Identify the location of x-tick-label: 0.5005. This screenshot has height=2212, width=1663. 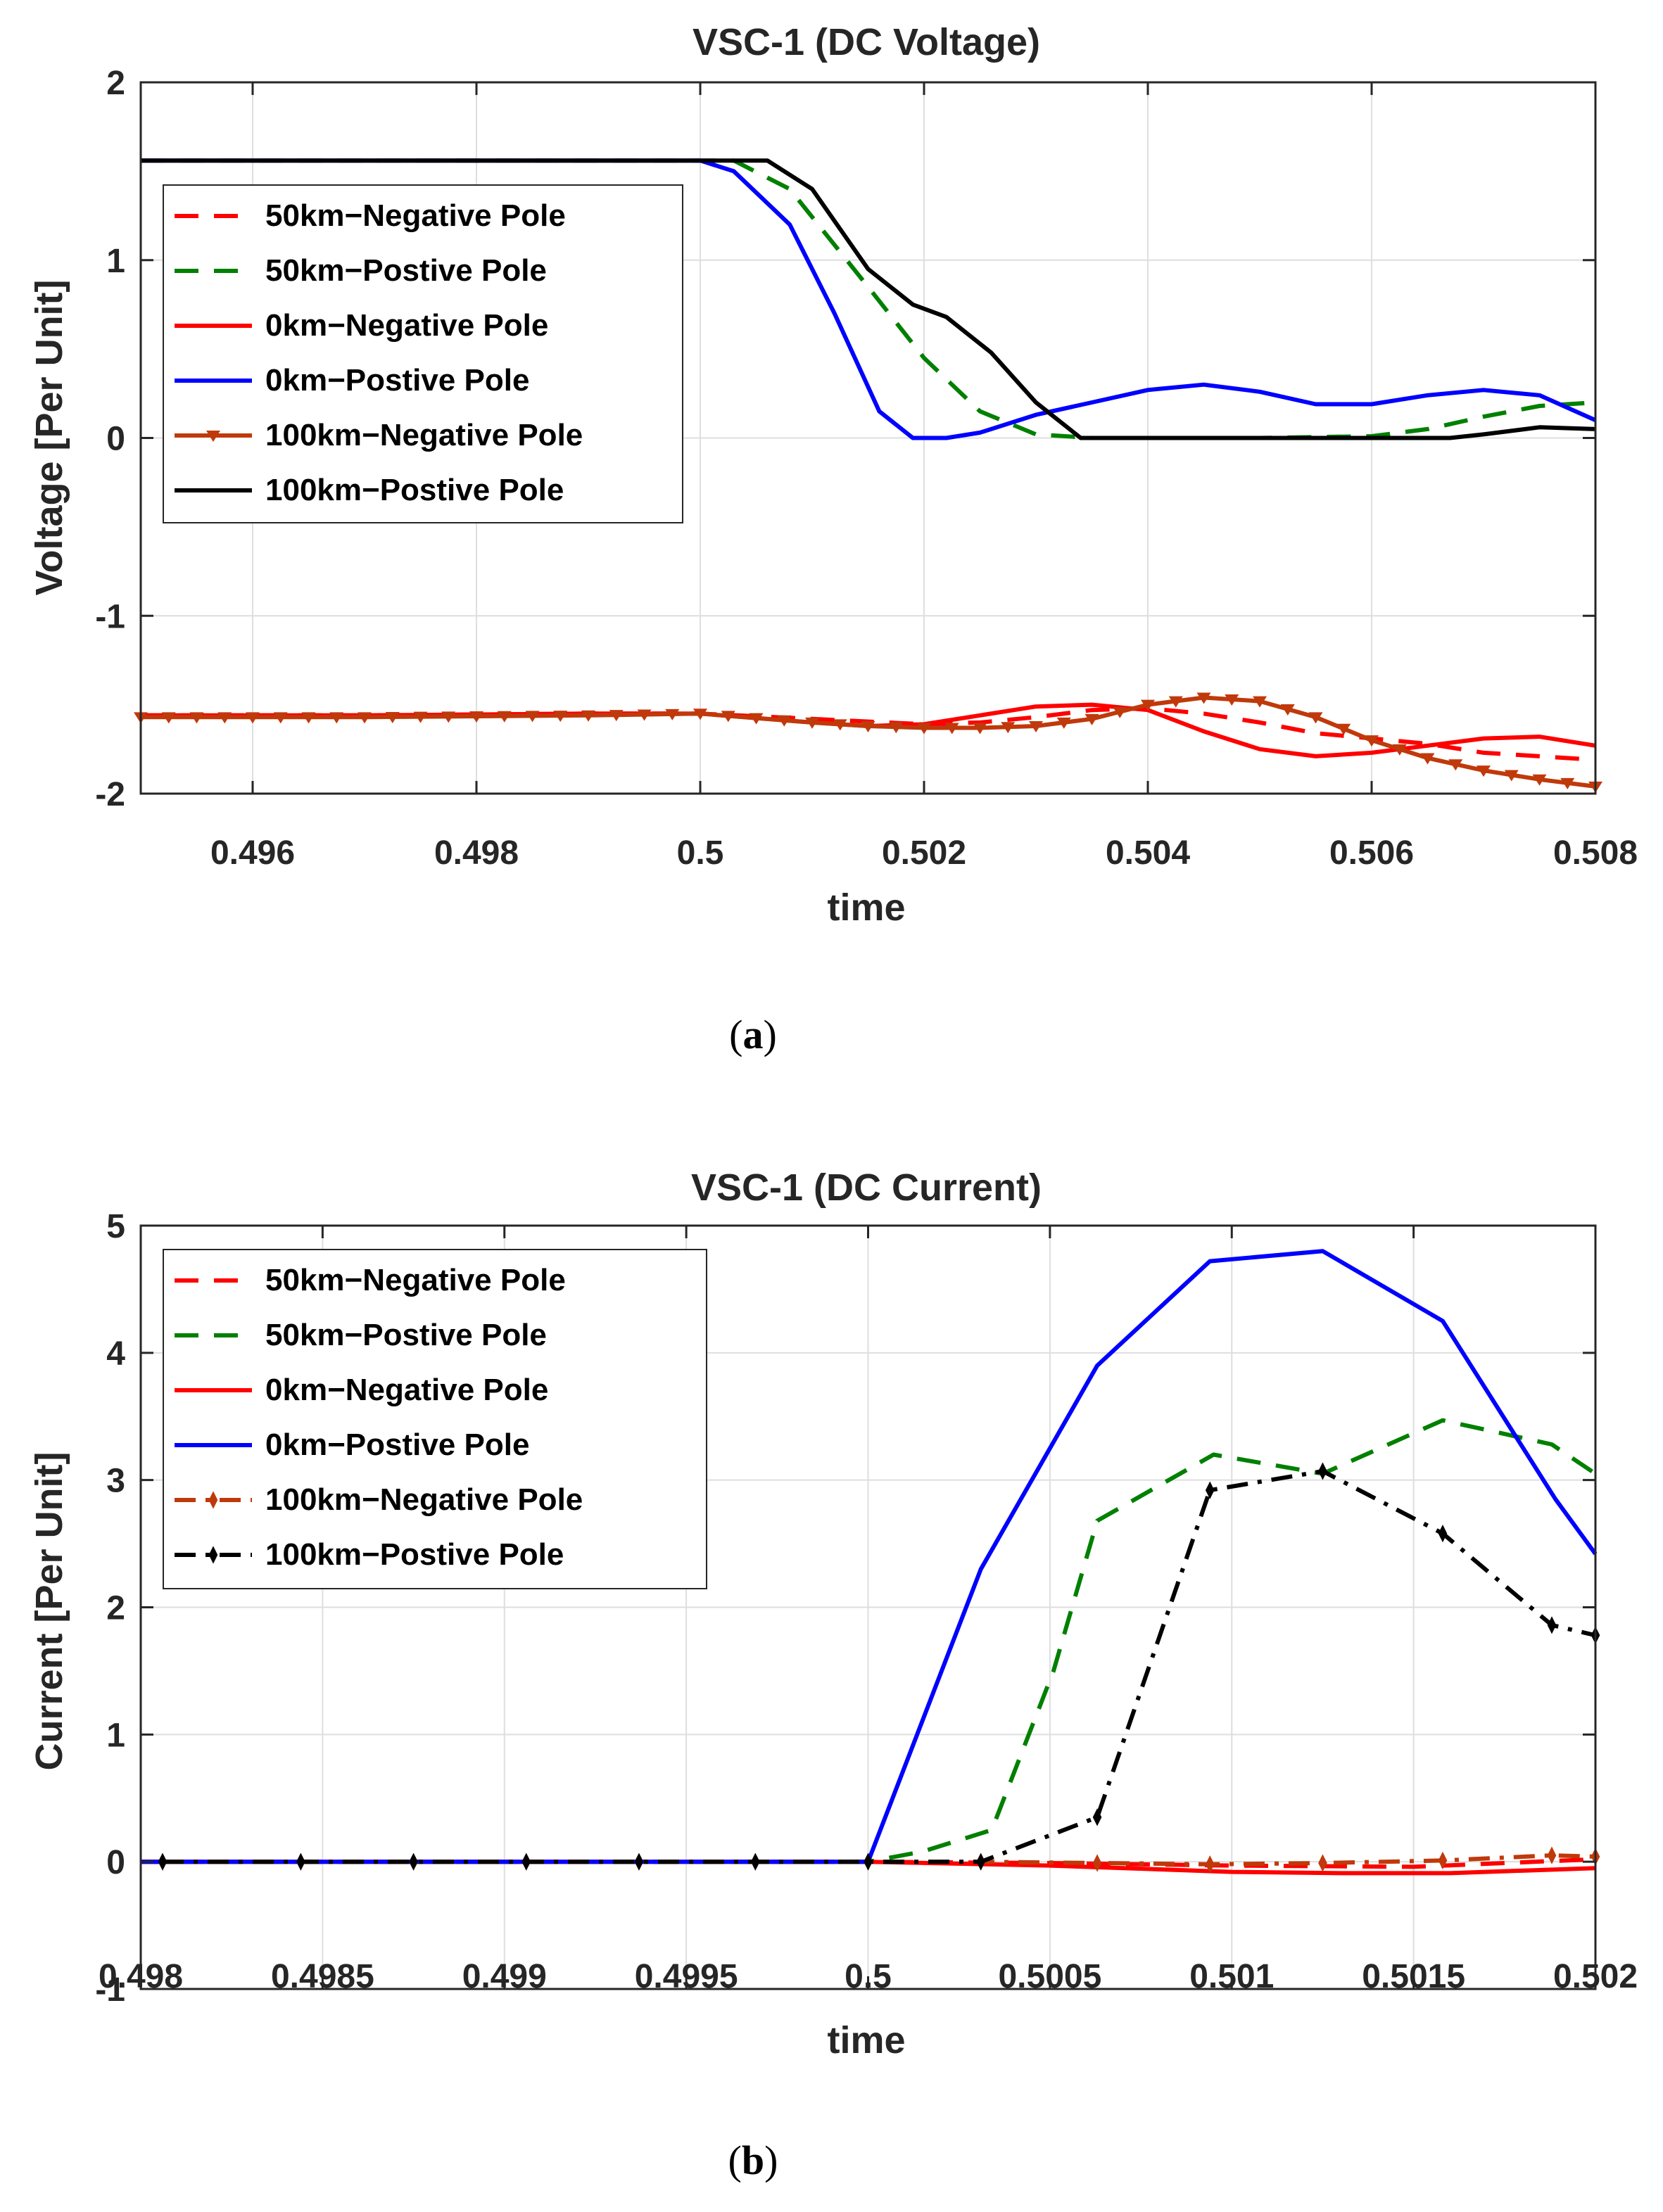
(1049, 1976).